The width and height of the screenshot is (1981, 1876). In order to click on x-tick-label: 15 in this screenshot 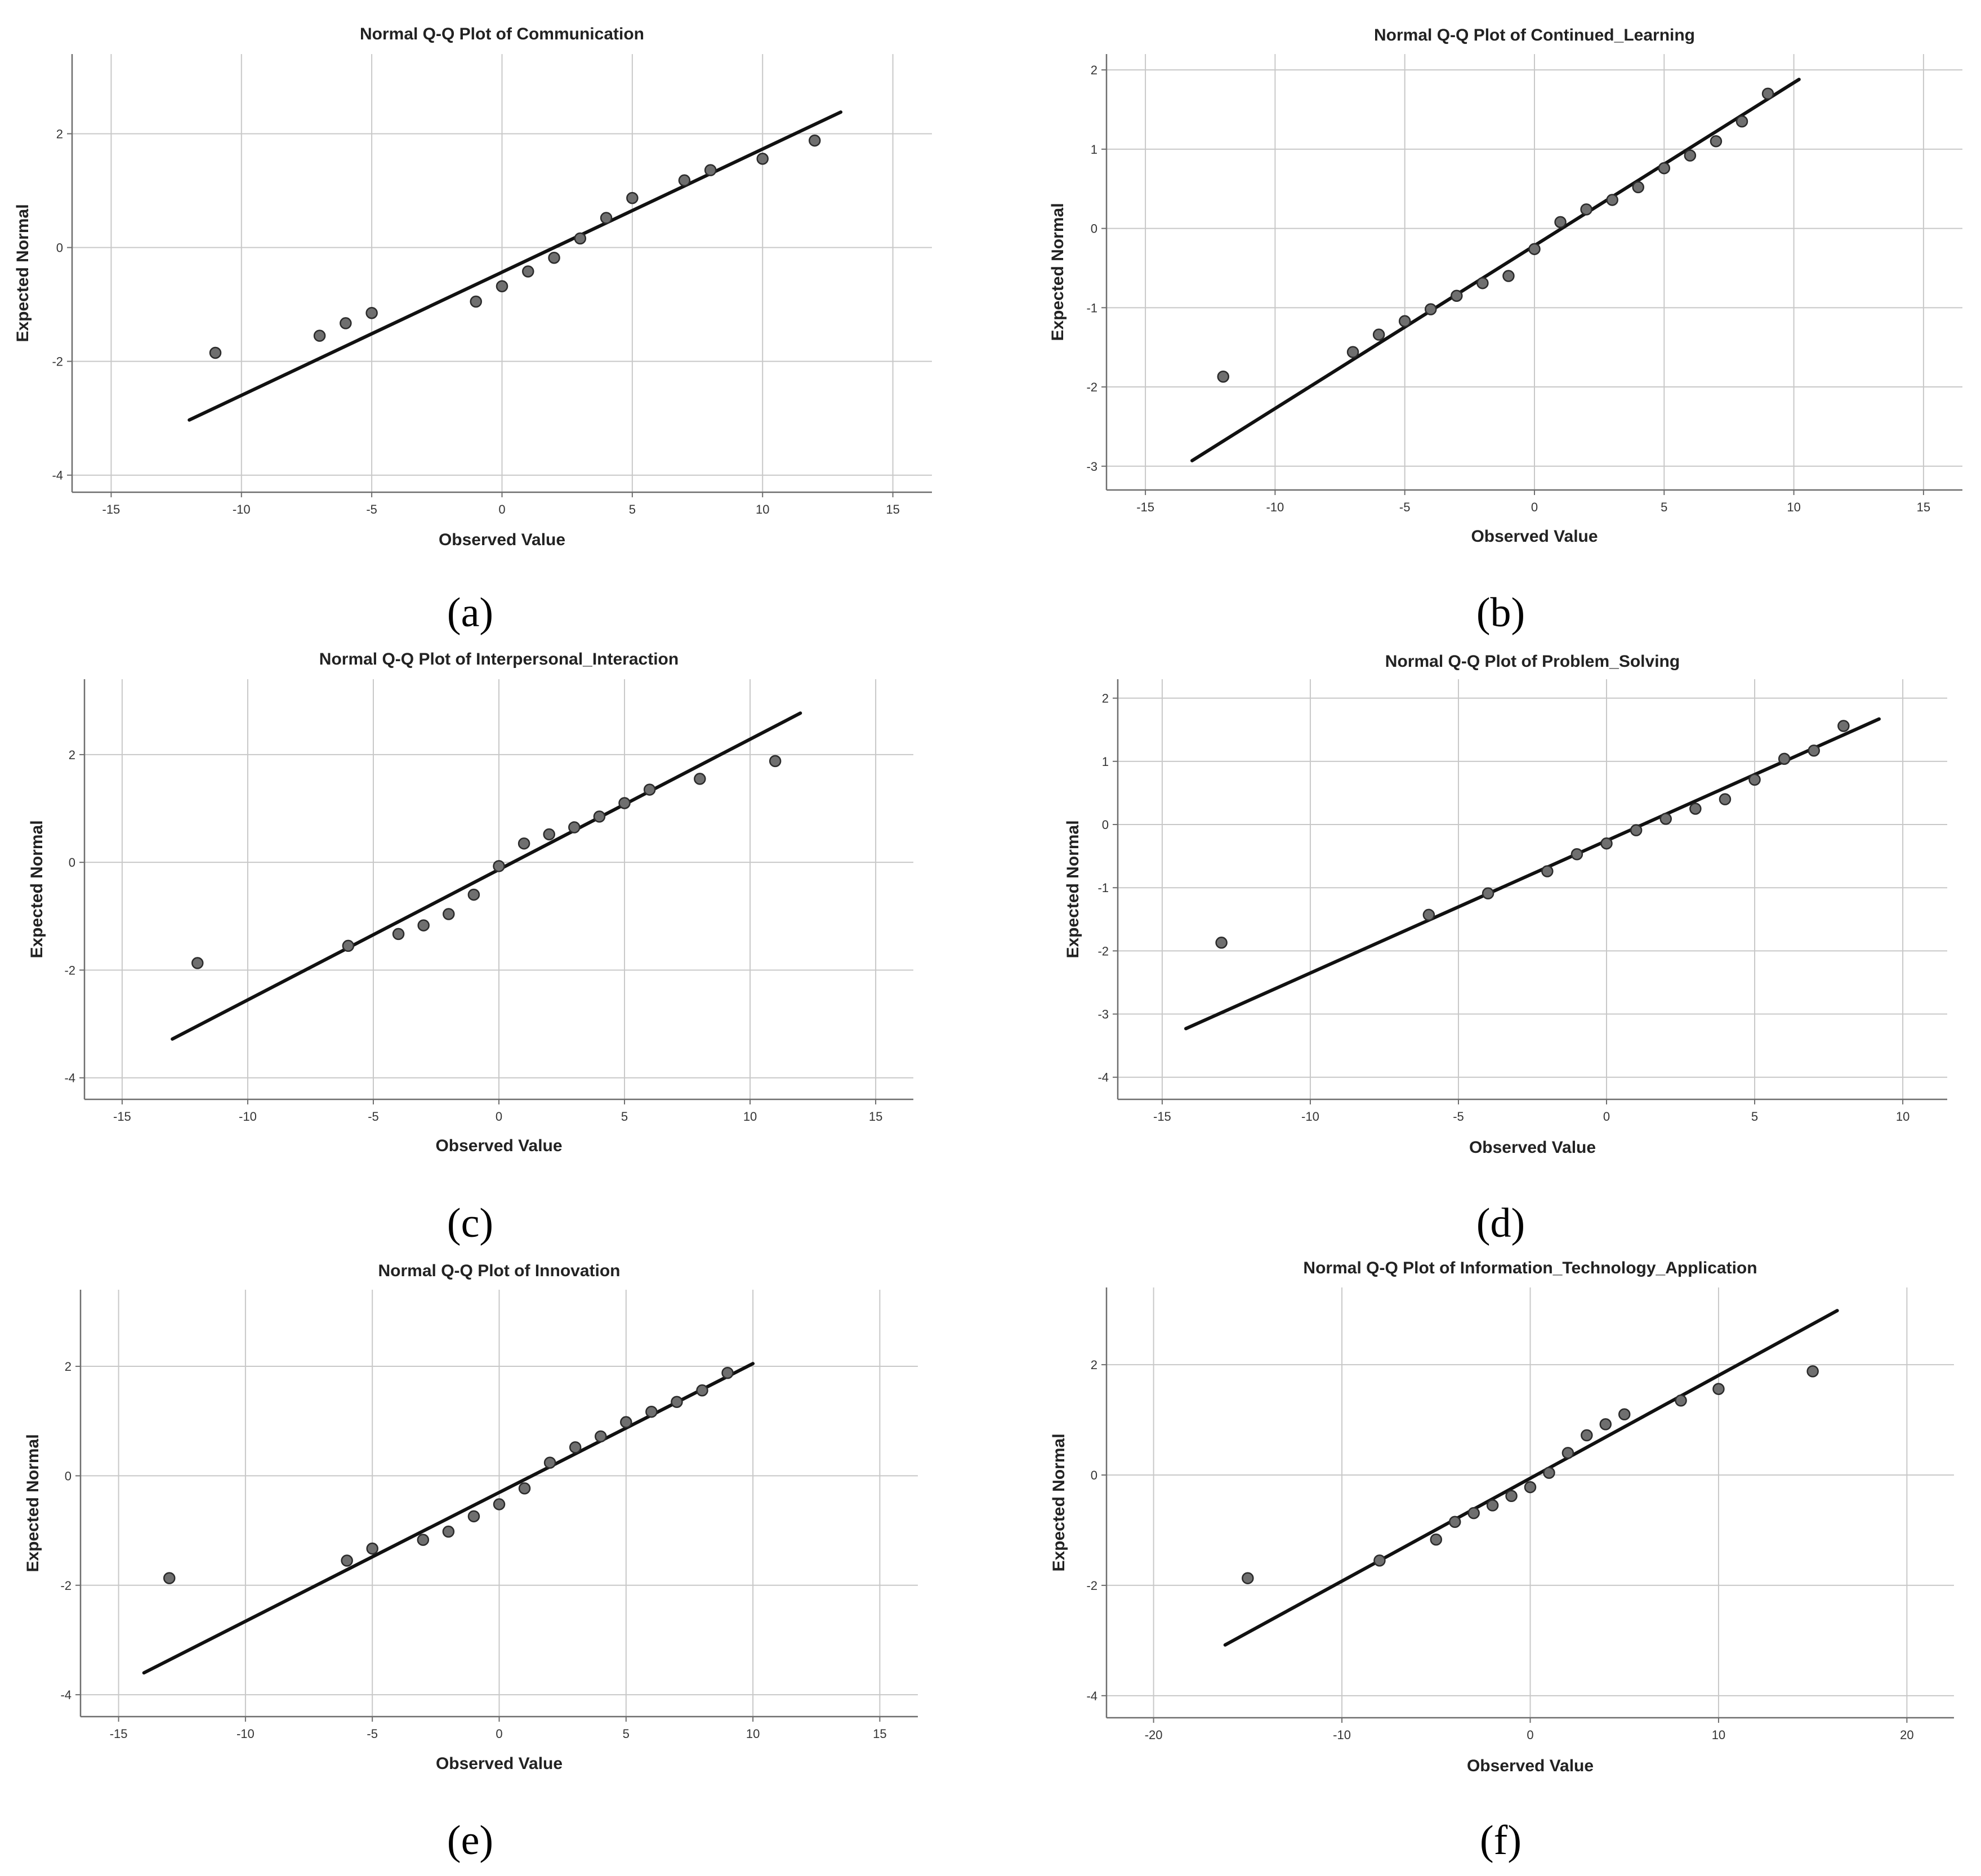, I will do `click(879, 1734)`.